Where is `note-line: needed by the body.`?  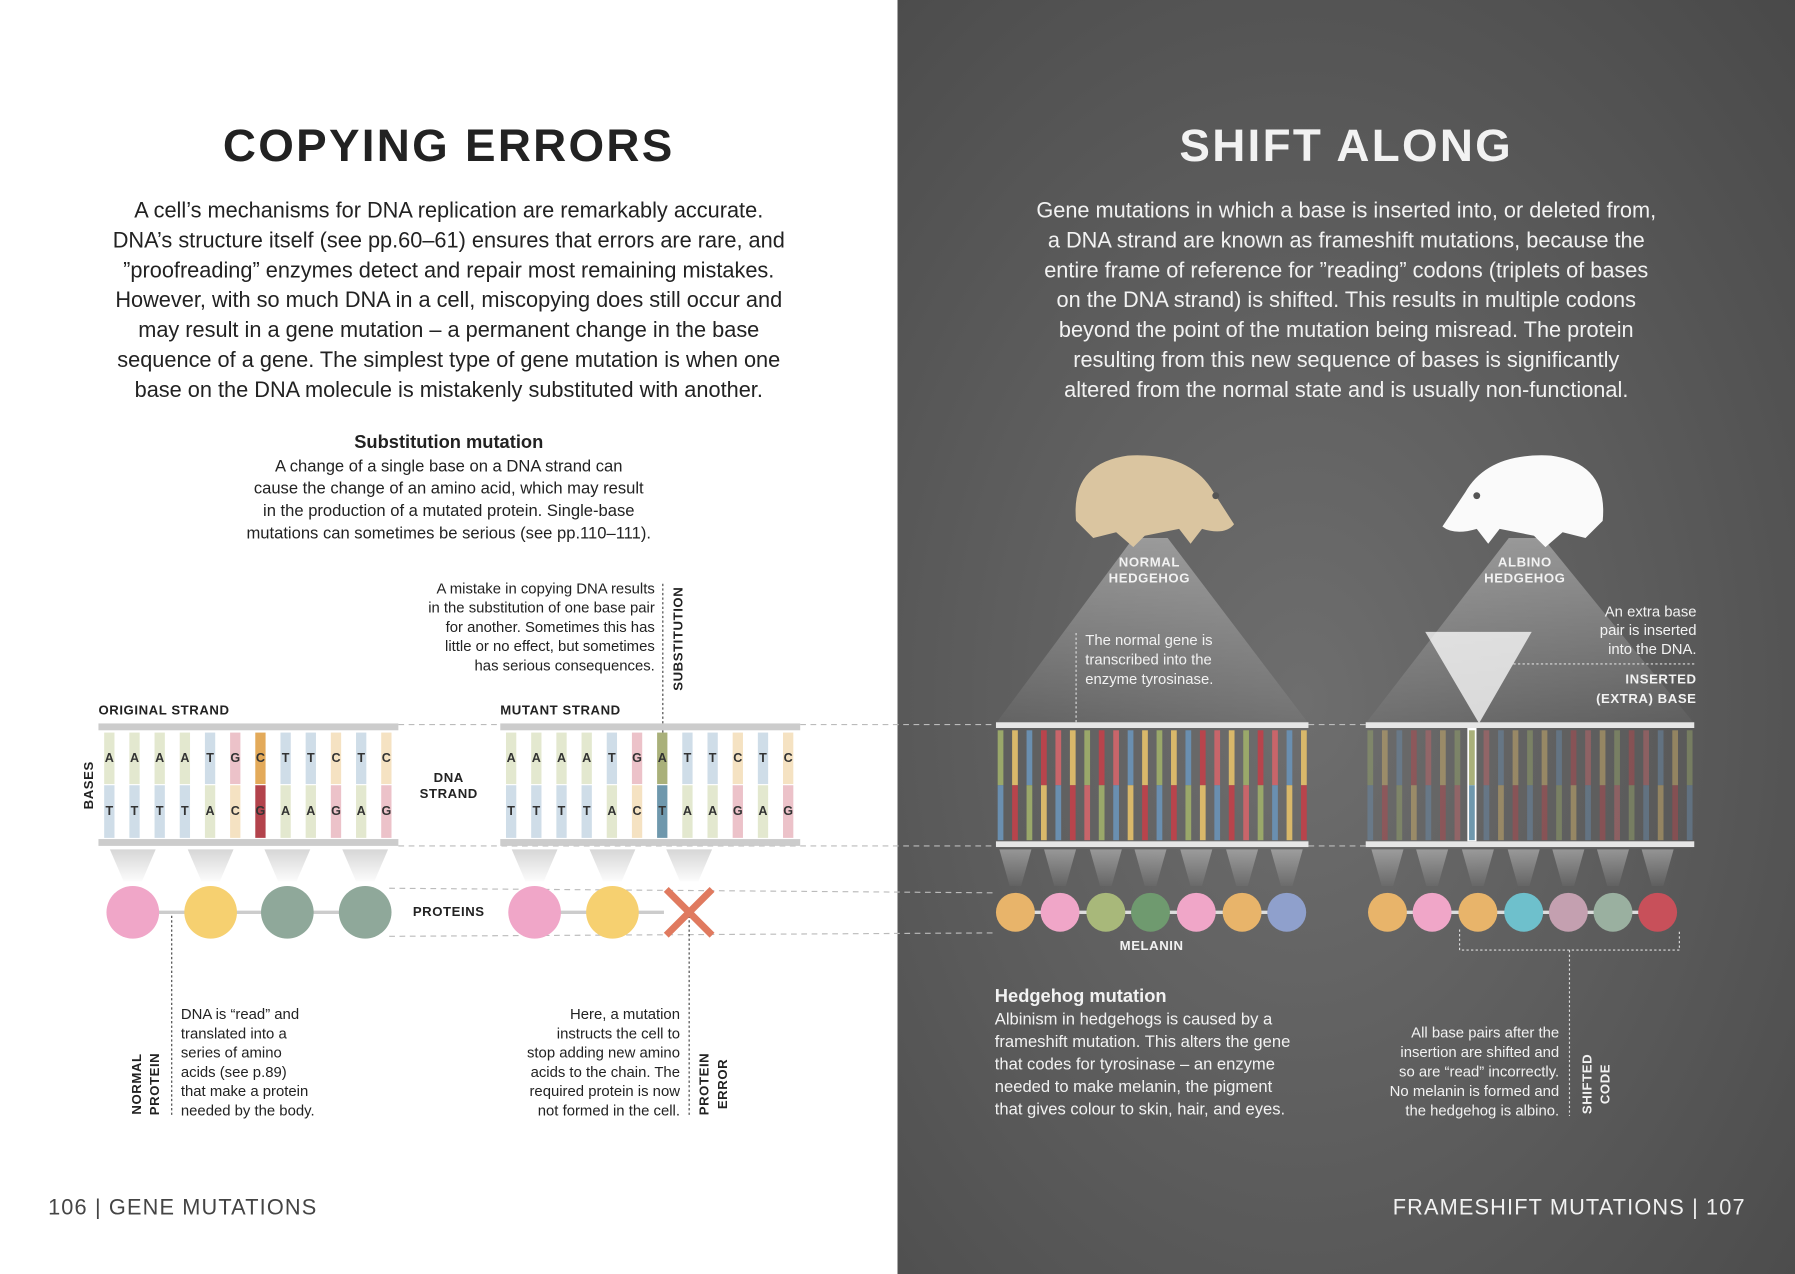
note-line: needed by the body. is located at coordinates (248, 1111).